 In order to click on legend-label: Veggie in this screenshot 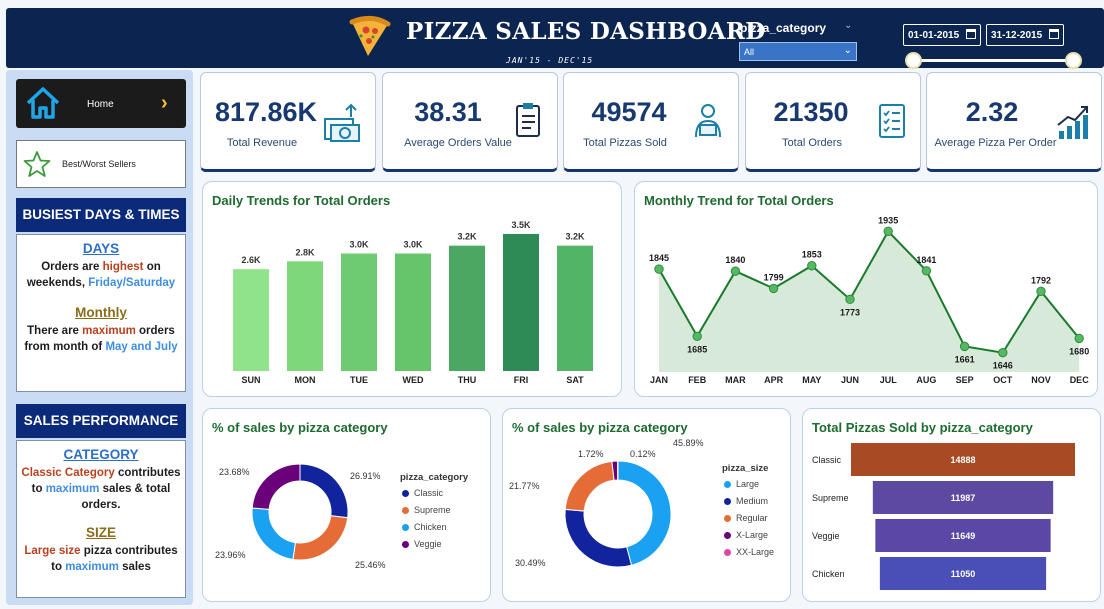, I will do `click(428, 544)`.